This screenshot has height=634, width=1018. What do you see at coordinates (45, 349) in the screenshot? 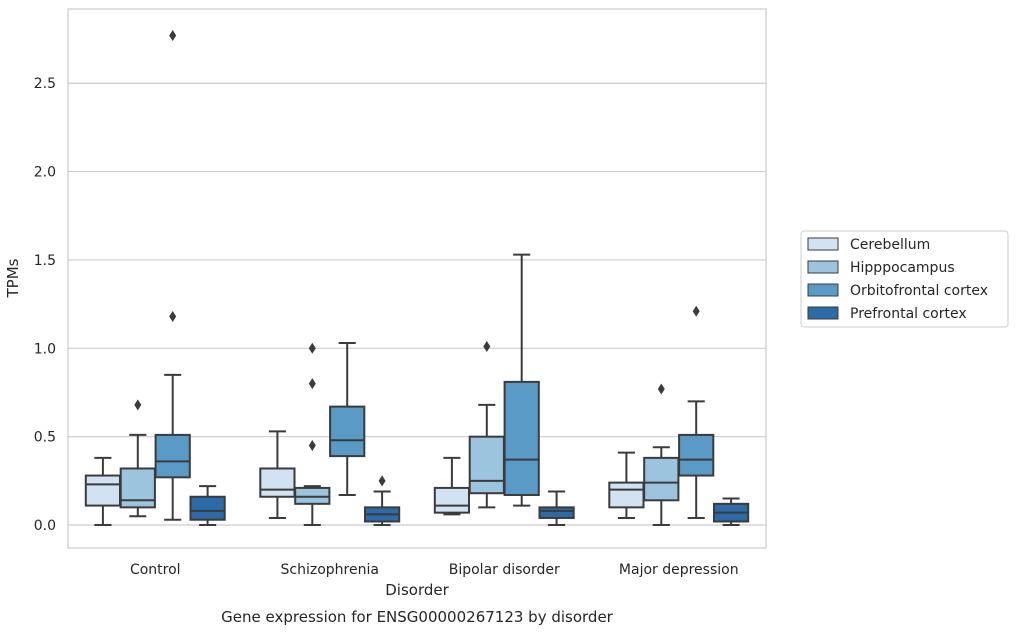
I see `y-tick-label: 1.0` at bounding box center [45, 349].